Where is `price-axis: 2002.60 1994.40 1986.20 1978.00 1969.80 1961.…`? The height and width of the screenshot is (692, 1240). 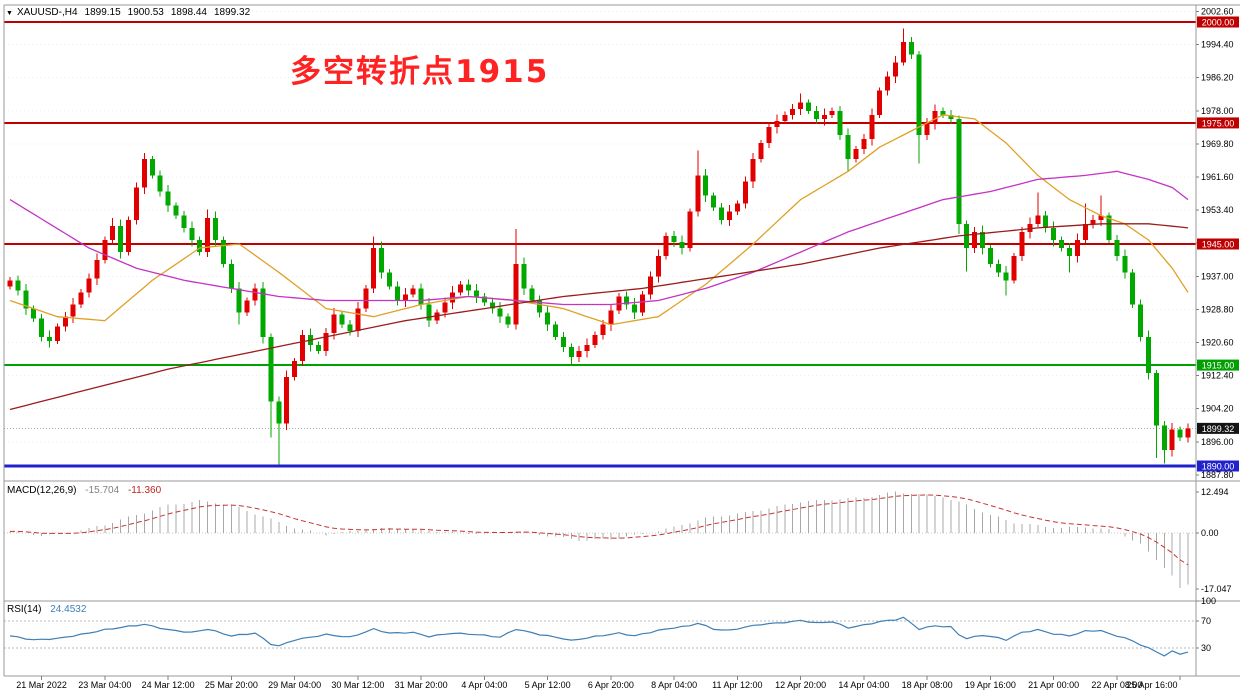
price-axis: 2002.60 1994.40 1986.20 1978.00 1969.80 1961.… is located at coordinates (1215, 330).